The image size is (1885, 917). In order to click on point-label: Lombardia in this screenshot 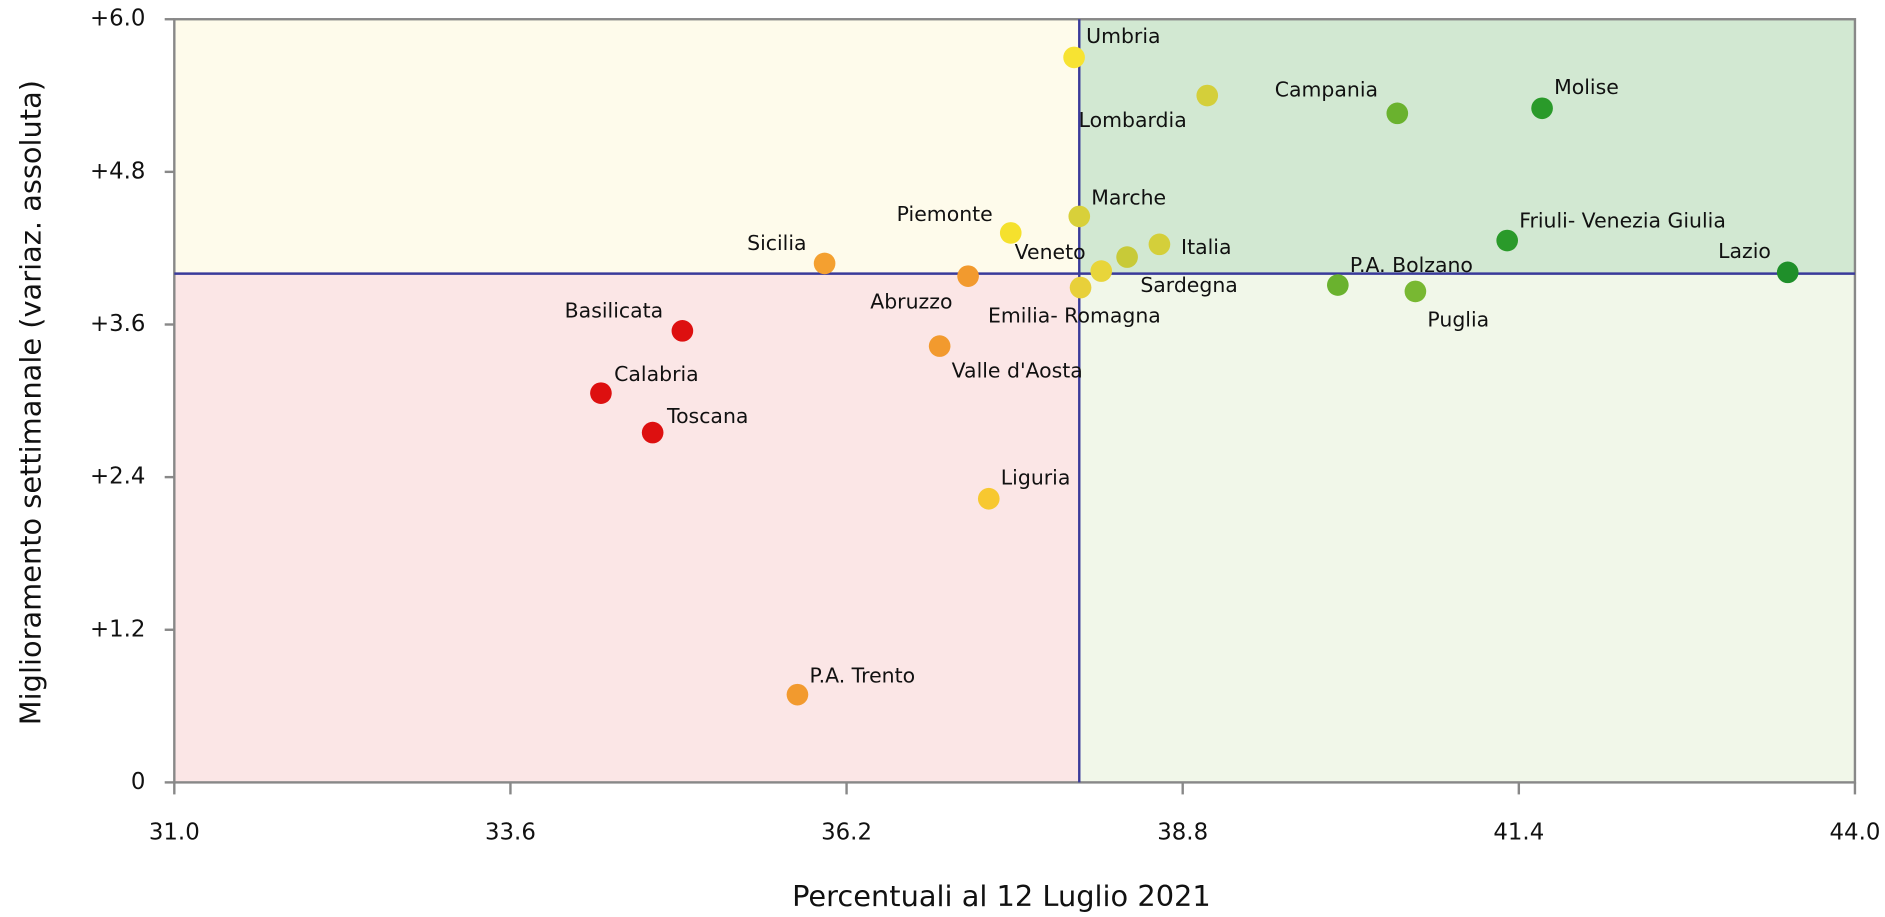, I will do `click(1133, 120)`.